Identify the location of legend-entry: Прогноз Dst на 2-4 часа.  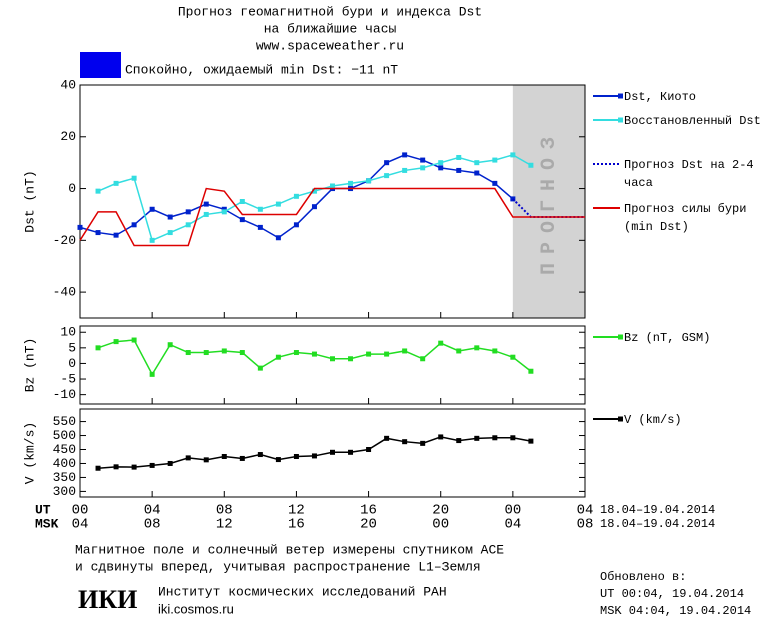
(689, 174).